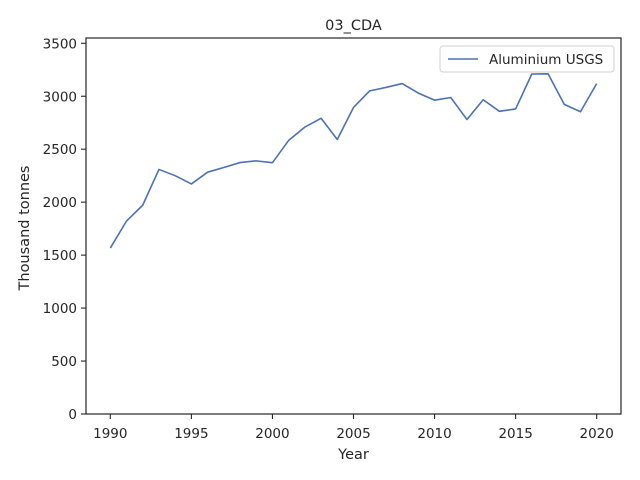 Image resolution: width=640 pixels, height=480 pixels. Describe the element at coordinates (64, 362) in the screenshot. I see `y-tick-label: 500` at that location.